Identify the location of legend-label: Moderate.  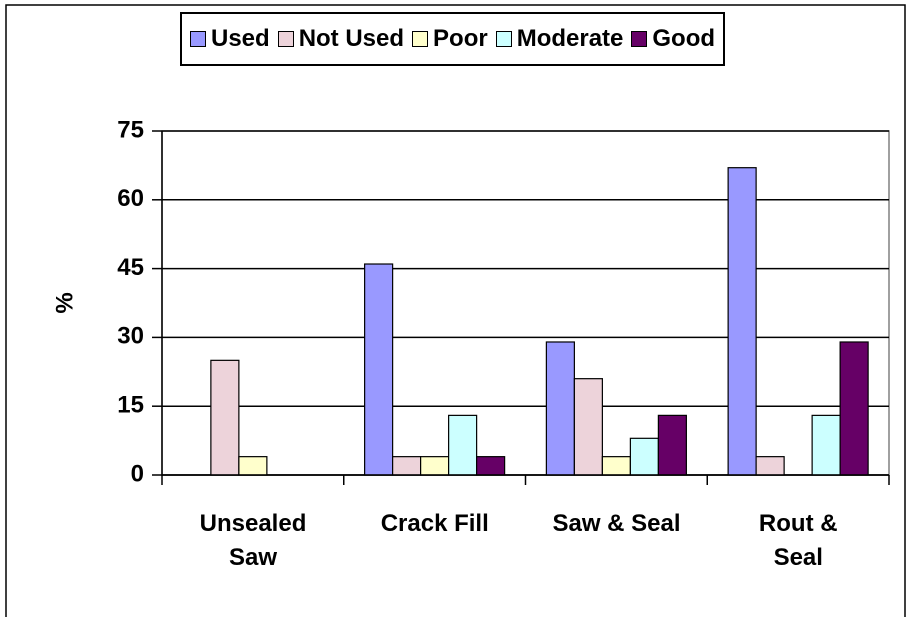
(570, 38).